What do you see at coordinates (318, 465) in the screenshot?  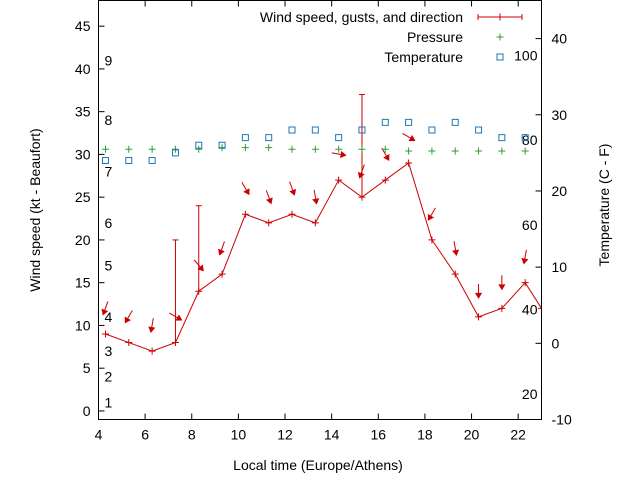 I see `x-axis-label: Local time (Europe/Athens)` at bounding box center [318, 465].